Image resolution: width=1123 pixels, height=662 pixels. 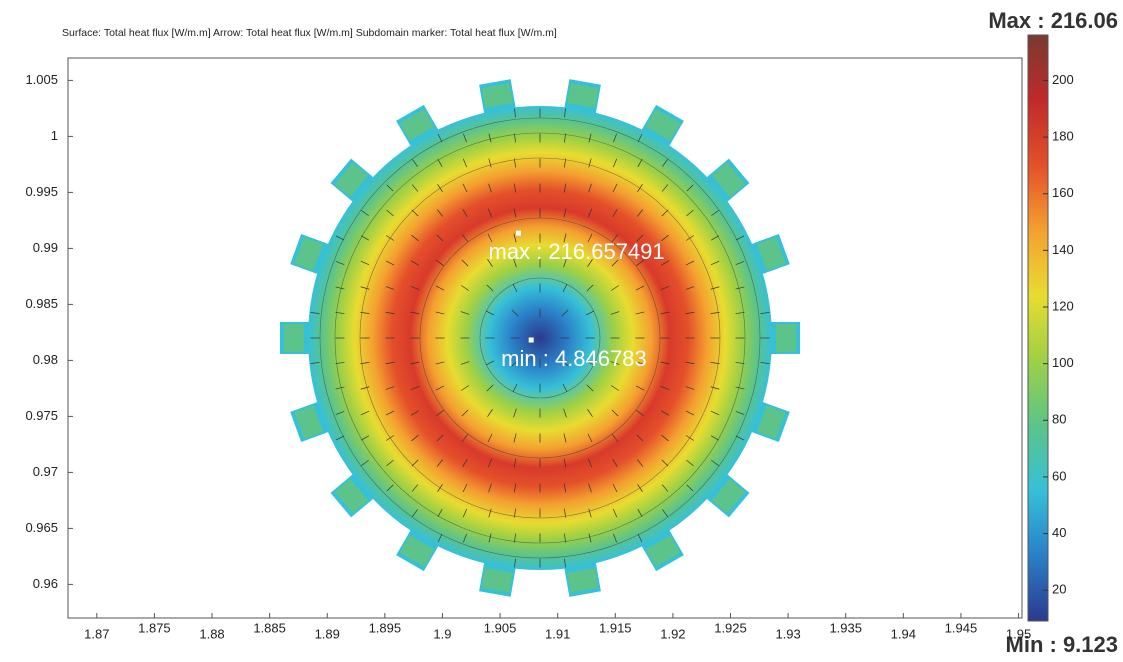 What do you see at coordinates (385, 627) in the screenshot?
I see `x-tick-label: 1.895` at bounding box center [385, 627].